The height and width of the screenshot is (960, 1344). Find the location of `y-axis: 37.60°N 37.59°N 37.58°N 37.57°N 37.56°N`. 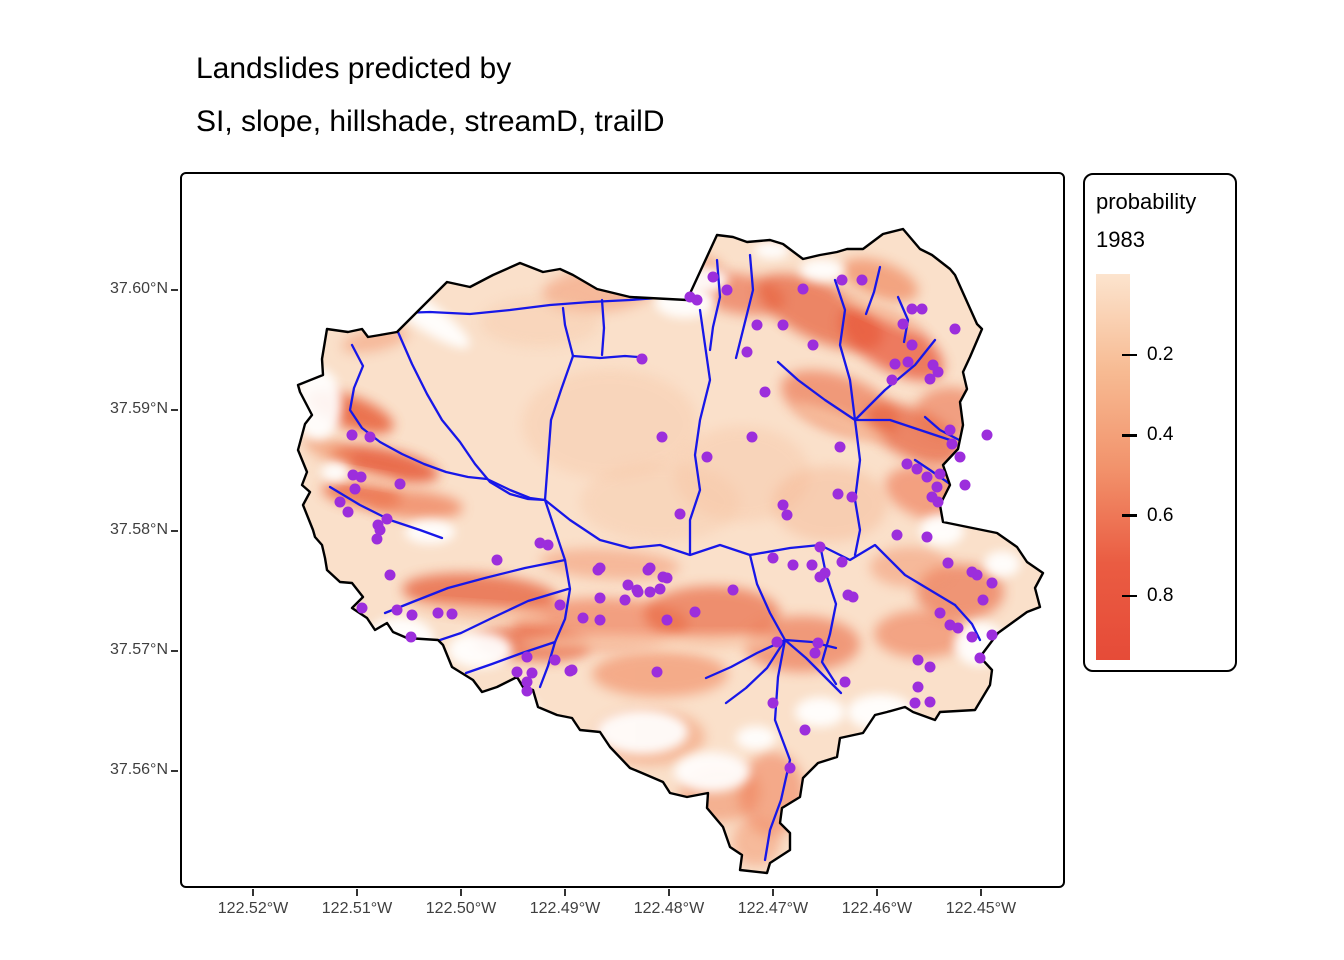

y-axis: 37.60°N 37.59°N 37.58°N 37.57°N 37.56°N is located at coordinates (90, 530).